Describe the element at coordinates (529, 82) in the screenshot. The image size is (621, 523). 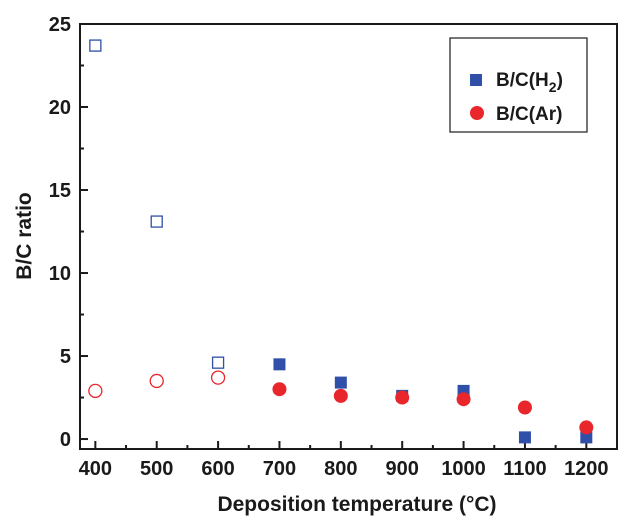
I see `legend-label-h2: B/C(H2)` at that location.